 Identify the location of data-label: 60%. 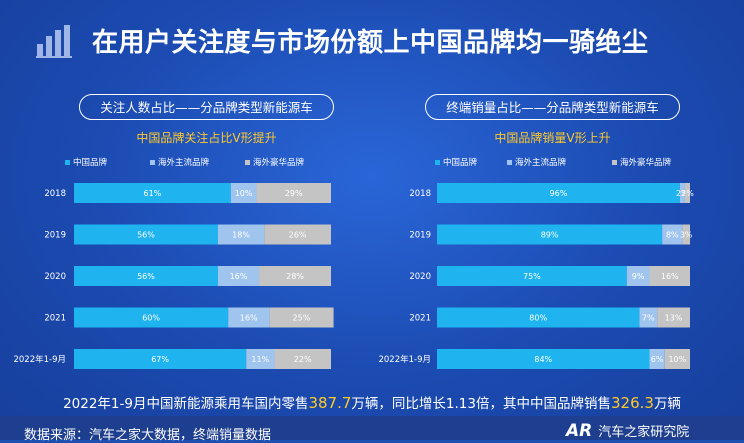
(151, 318).